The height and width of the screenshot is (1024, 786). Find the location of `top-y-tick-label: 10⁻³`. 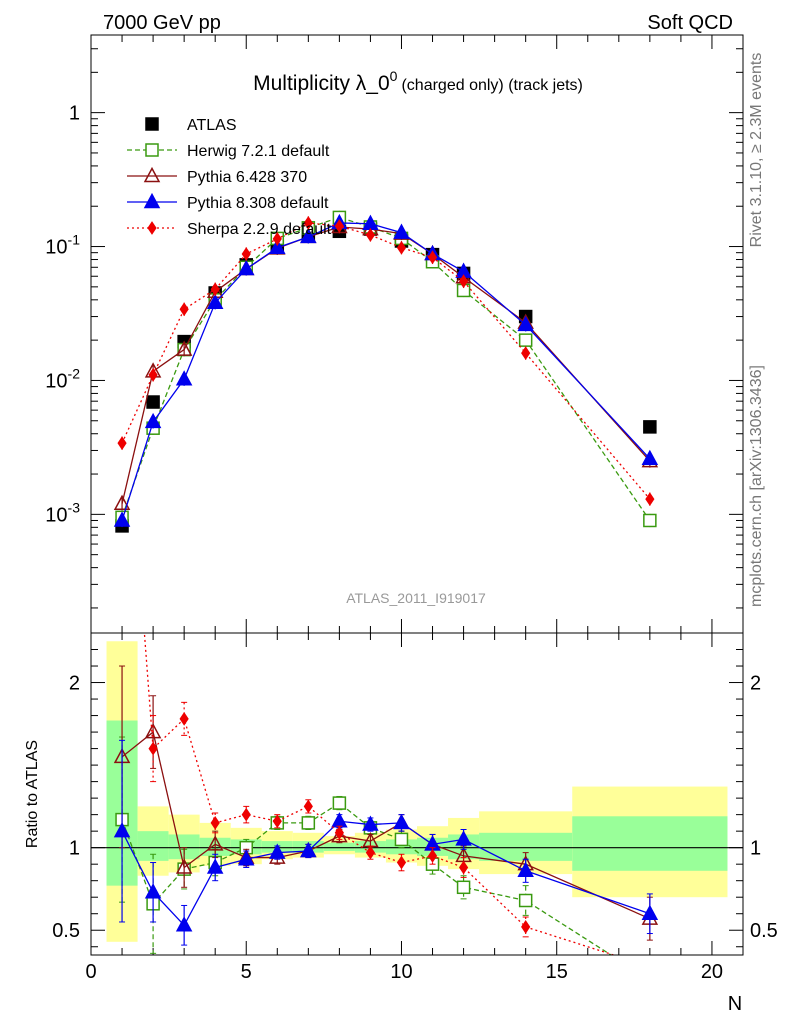

top-y-tick-label: 10⁻³ is located at coordinates (62, 512).